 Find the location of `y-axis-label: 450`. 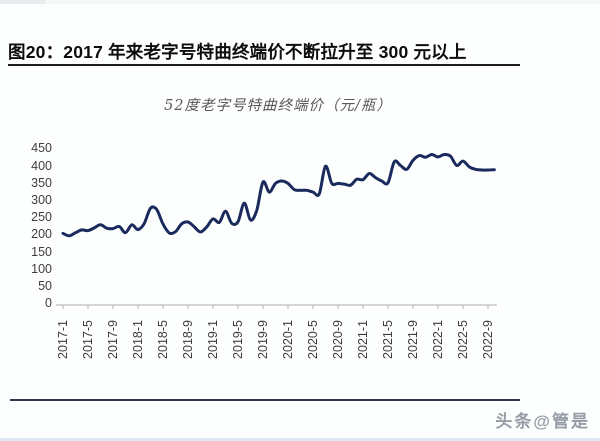

y-axis-label: 450 is located at coordinates (41, 148).